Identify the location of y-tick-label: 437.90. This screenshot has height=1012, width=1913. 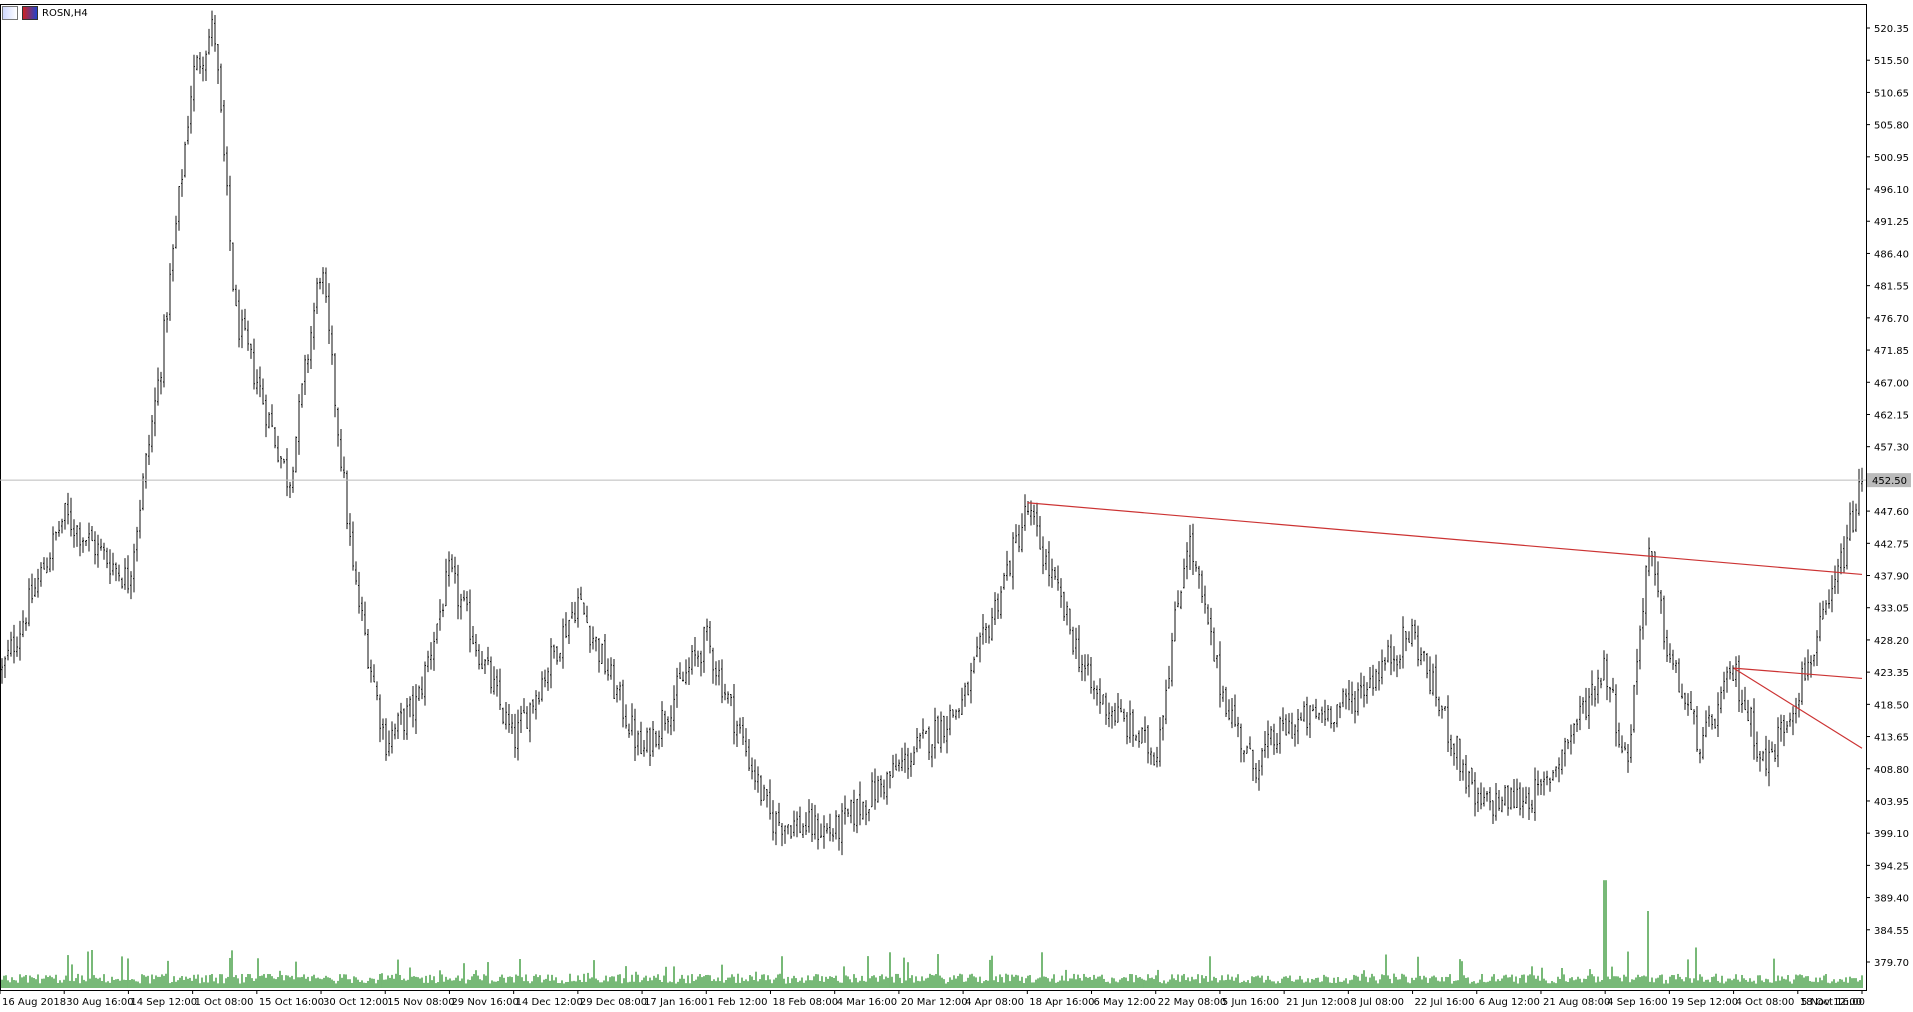
(1891, 577).